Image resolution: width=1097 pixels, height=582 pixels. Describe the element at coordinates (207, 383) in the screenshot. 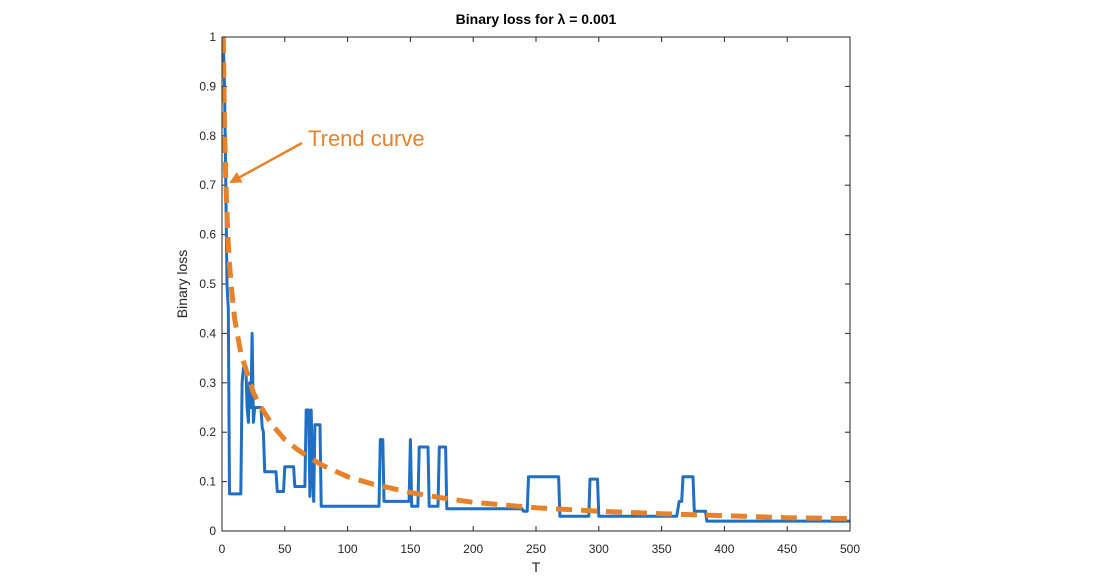

I see `y-tick-label: 0.3` at that location.